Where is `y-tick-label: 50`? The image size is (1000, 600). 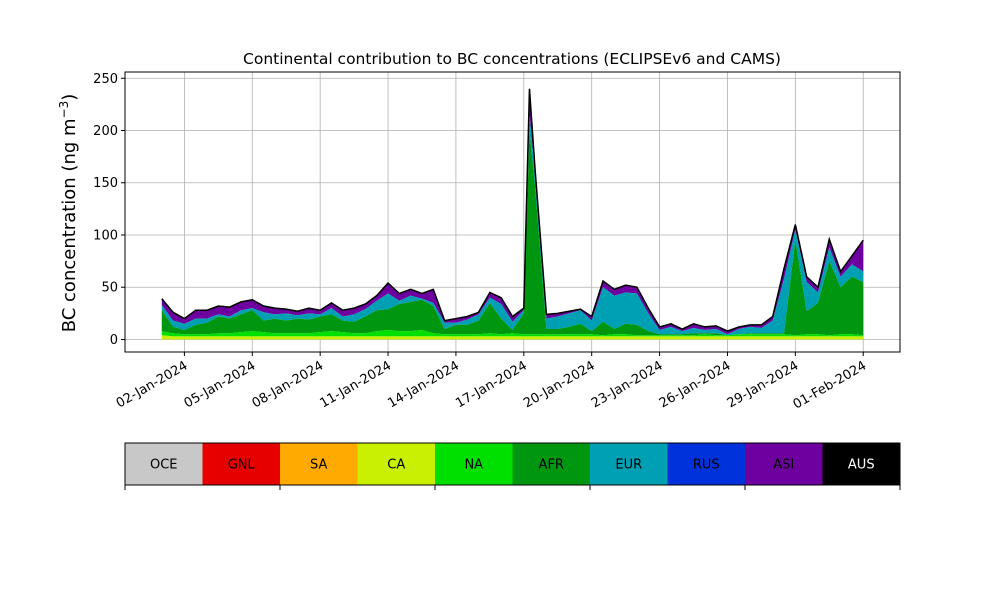 y-tick-label: 50 is located at coordinates (109, 288).